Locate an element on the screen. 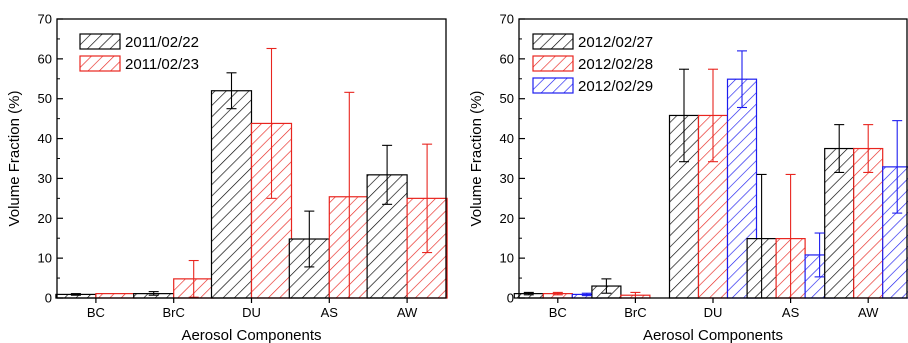 This screenshot has width=908, height=343. legend-entry-0: 2011/02/22 is located at coordinates (139, 42).